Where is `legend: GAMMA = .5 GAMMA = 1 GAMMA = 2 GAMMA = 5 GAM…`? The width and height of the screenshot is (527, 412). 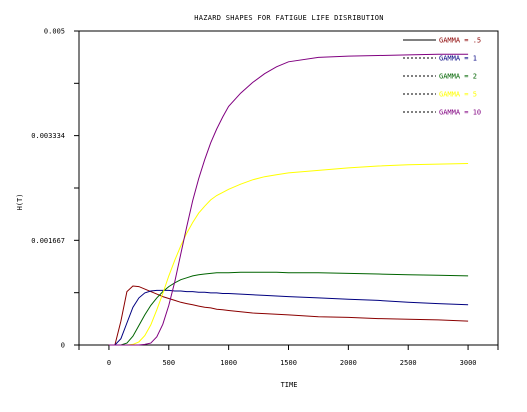 legend: GAMMA = .5 GAMMA = 1 GAMMA = 2 GAMMA = 5 GAM… is located at coordinates (442, 77).